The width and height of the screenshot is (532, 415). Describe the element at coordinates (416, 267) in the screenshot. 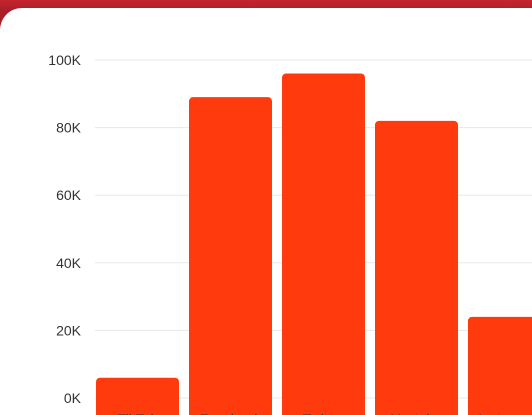

I see `bar-youtube` at that location.